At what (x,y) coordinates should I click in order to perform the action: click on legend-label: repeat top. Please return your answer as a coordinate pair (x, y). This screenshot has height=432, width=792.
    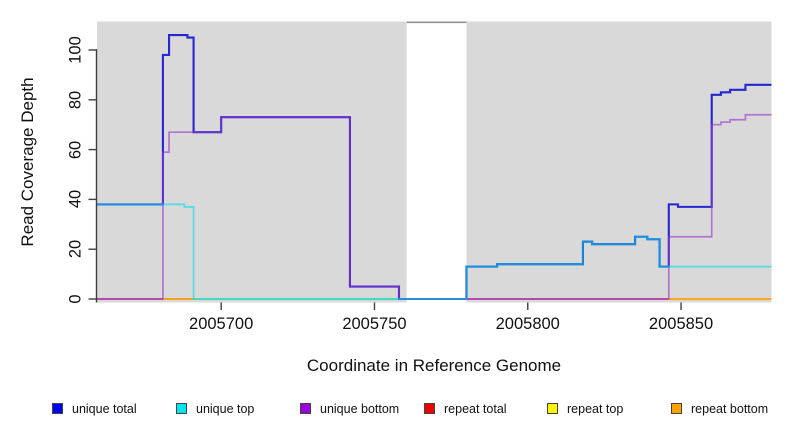
    Looking at the image, I should click on (595, 408).